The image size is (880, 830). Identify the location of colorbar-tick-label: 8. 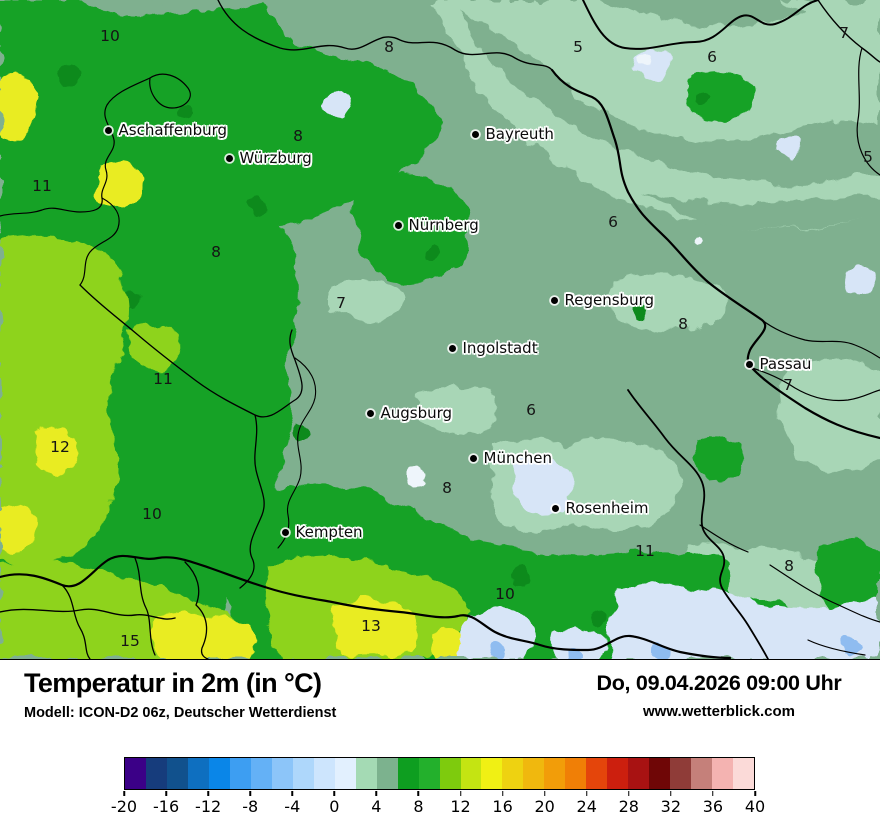
(418, 806).